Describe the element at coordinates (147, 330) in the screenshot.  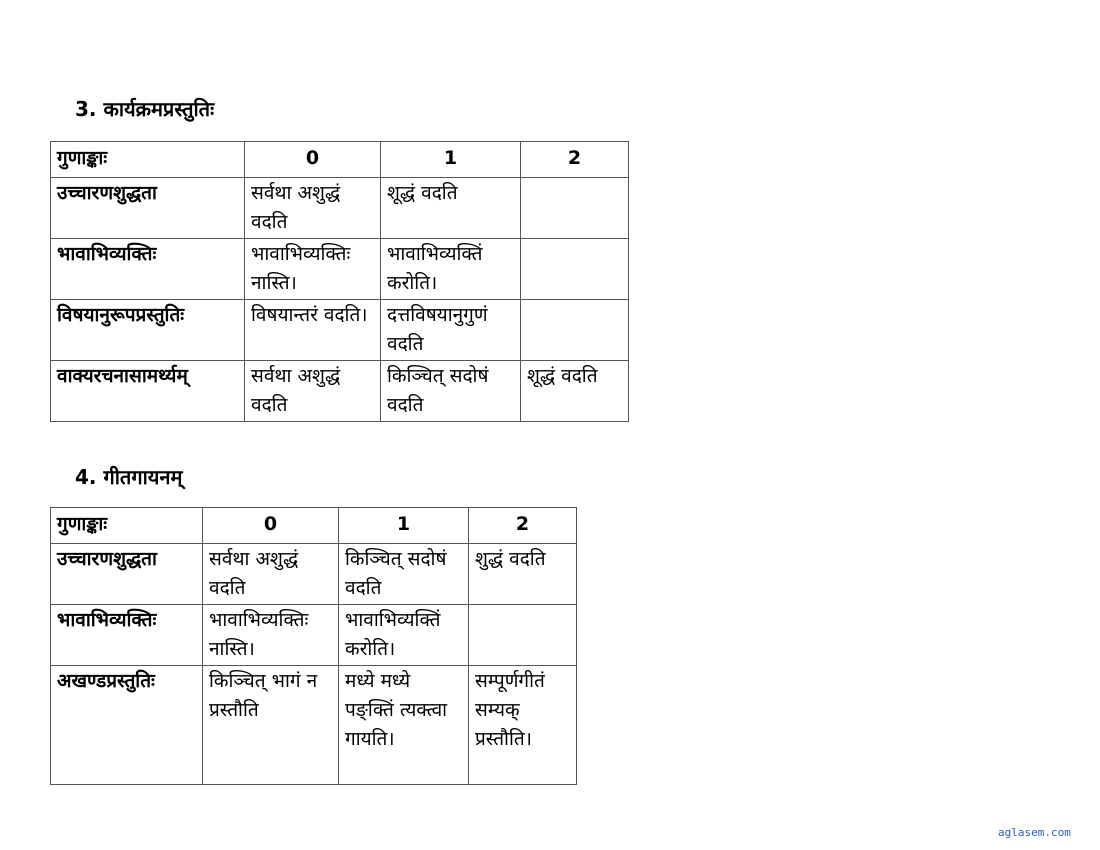
I see `criterion-label: विषयानुरूपप्रस्तुतिः` at that location.